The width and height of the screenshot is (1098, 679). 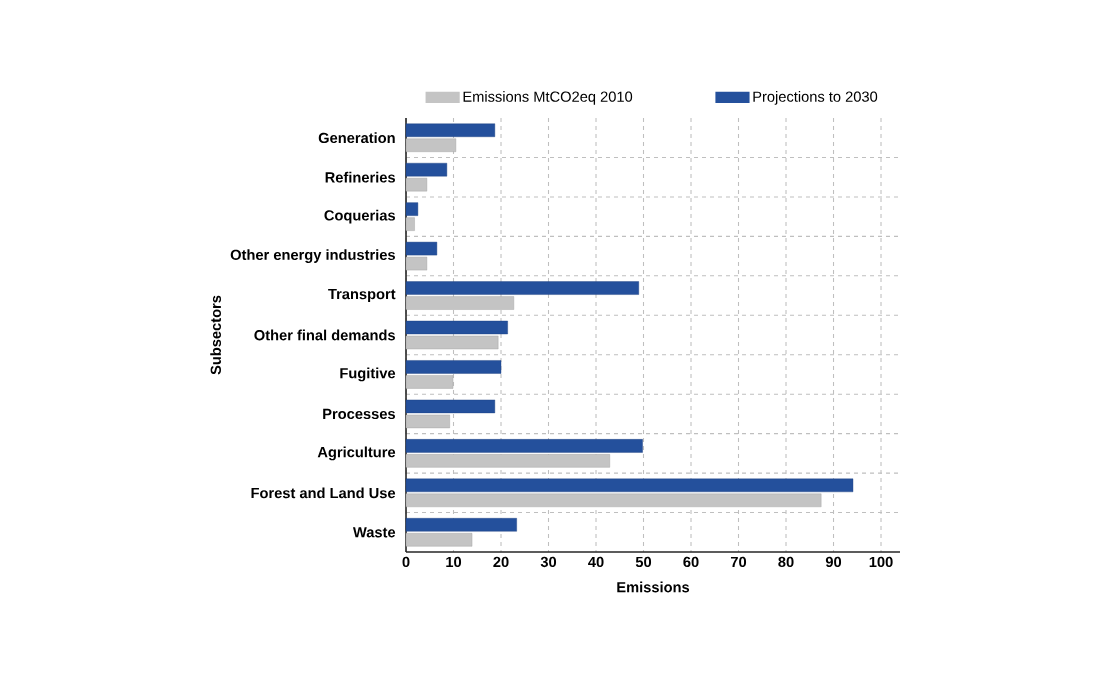 What do you see at coordinates (643, 562) in the screenshot?
I see `x-tick-label: 50` at bounding box center [643, 562].